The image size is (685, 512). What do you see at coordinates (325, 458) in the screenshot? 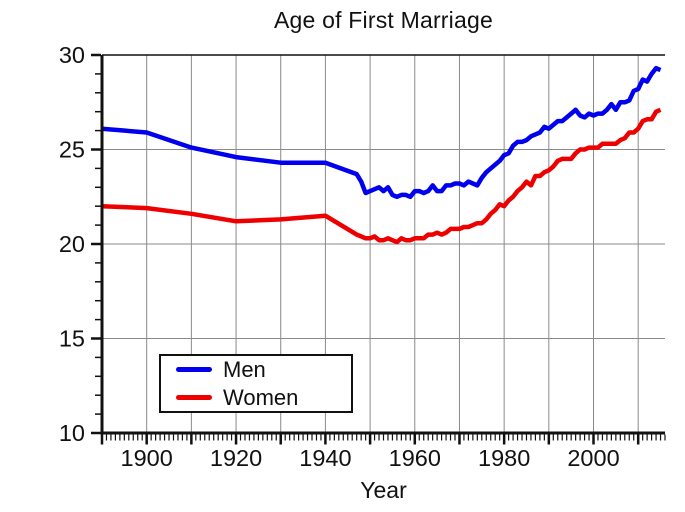
I see `x-tick-label: 1940` at bounding box center [325, 458].